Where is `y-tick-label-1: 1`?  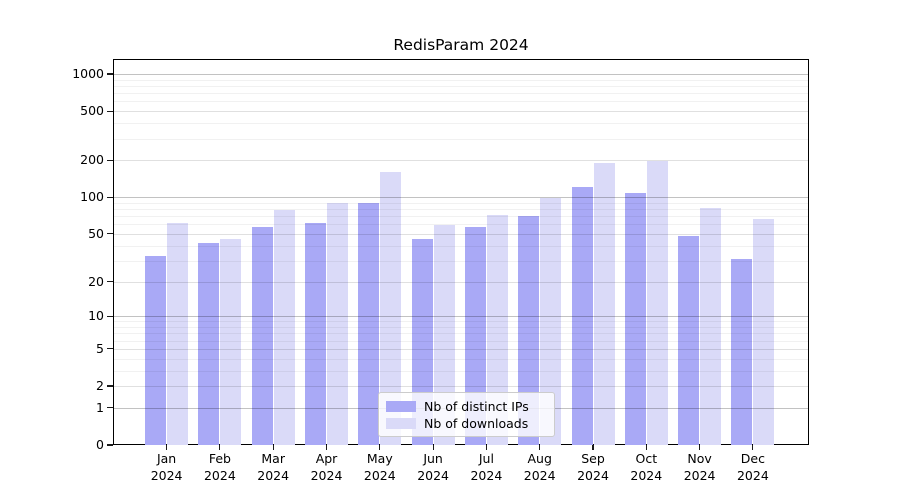 y-tick-label-1: 1 is located at coordinates (100, 407).